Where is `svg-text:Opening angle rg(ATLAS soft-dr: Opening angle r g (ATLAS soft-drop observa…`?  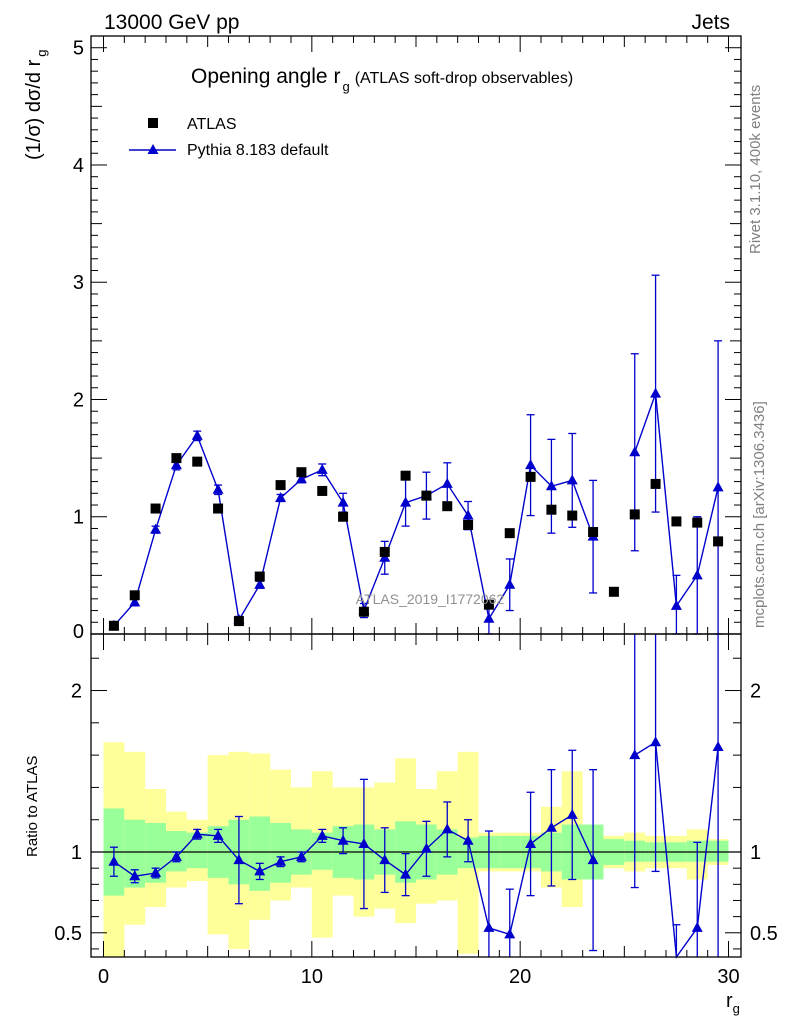
svg-text:Opening angle rg(ATLAS soft-dr: Opening angle r g (ATLAS soft-drop observa… is located at coordinates (382, 79).